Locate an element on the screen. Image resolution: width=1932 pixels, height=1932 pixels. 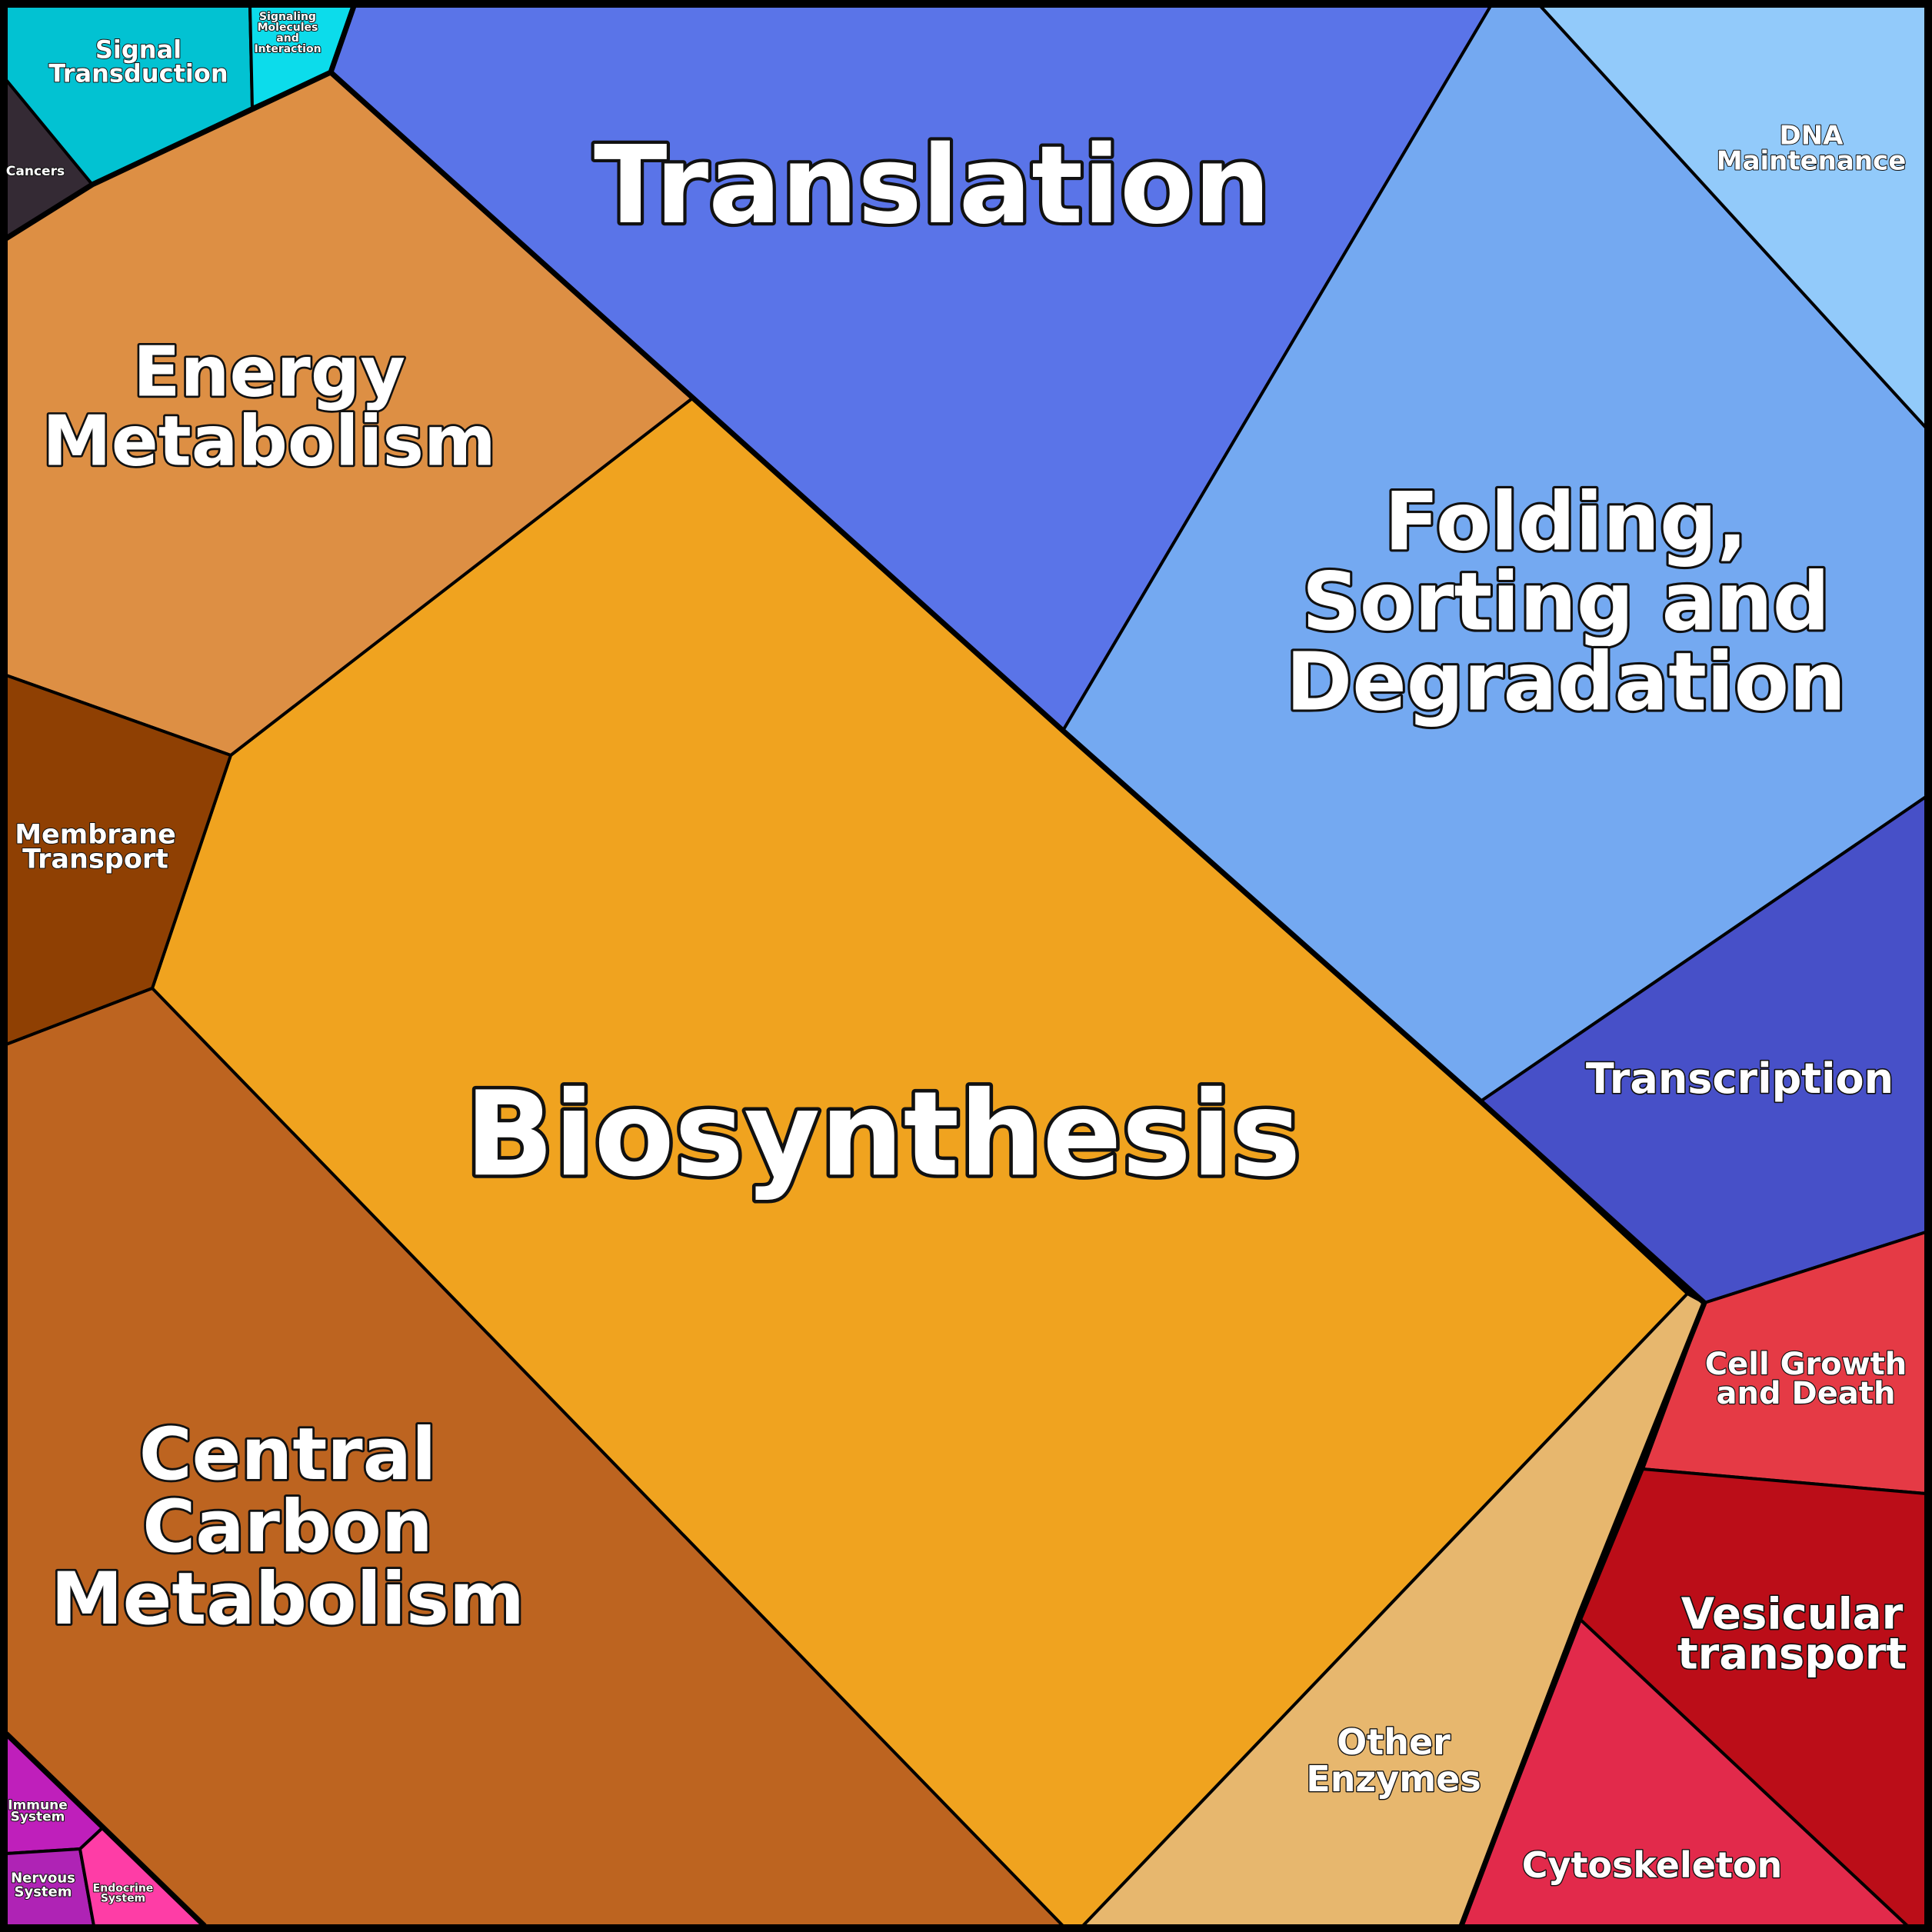
label-line: and Death is located at coordinates (1806, 1393).